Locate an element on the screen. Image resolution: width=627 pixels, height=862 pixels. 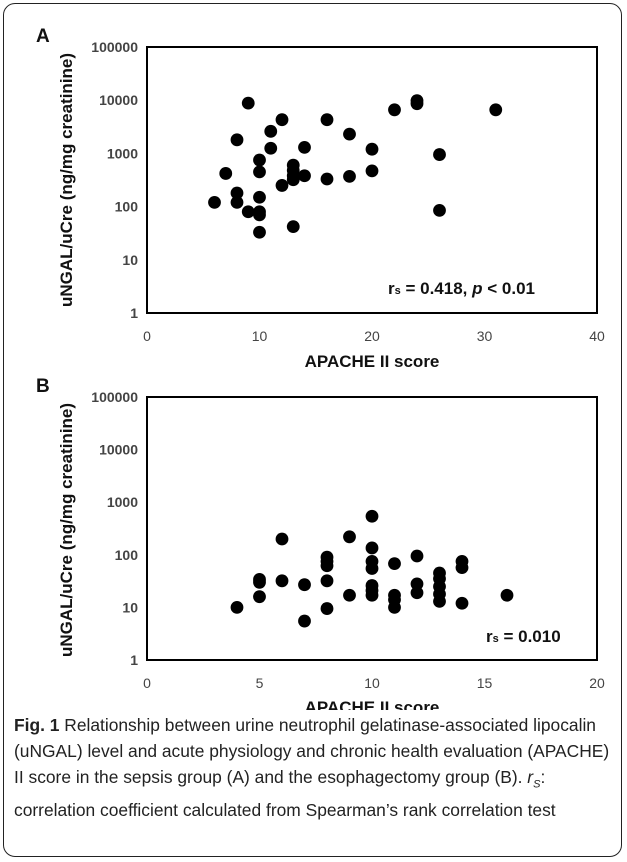
x-tick-label-b: 0 is located at coordinates (147, 683).